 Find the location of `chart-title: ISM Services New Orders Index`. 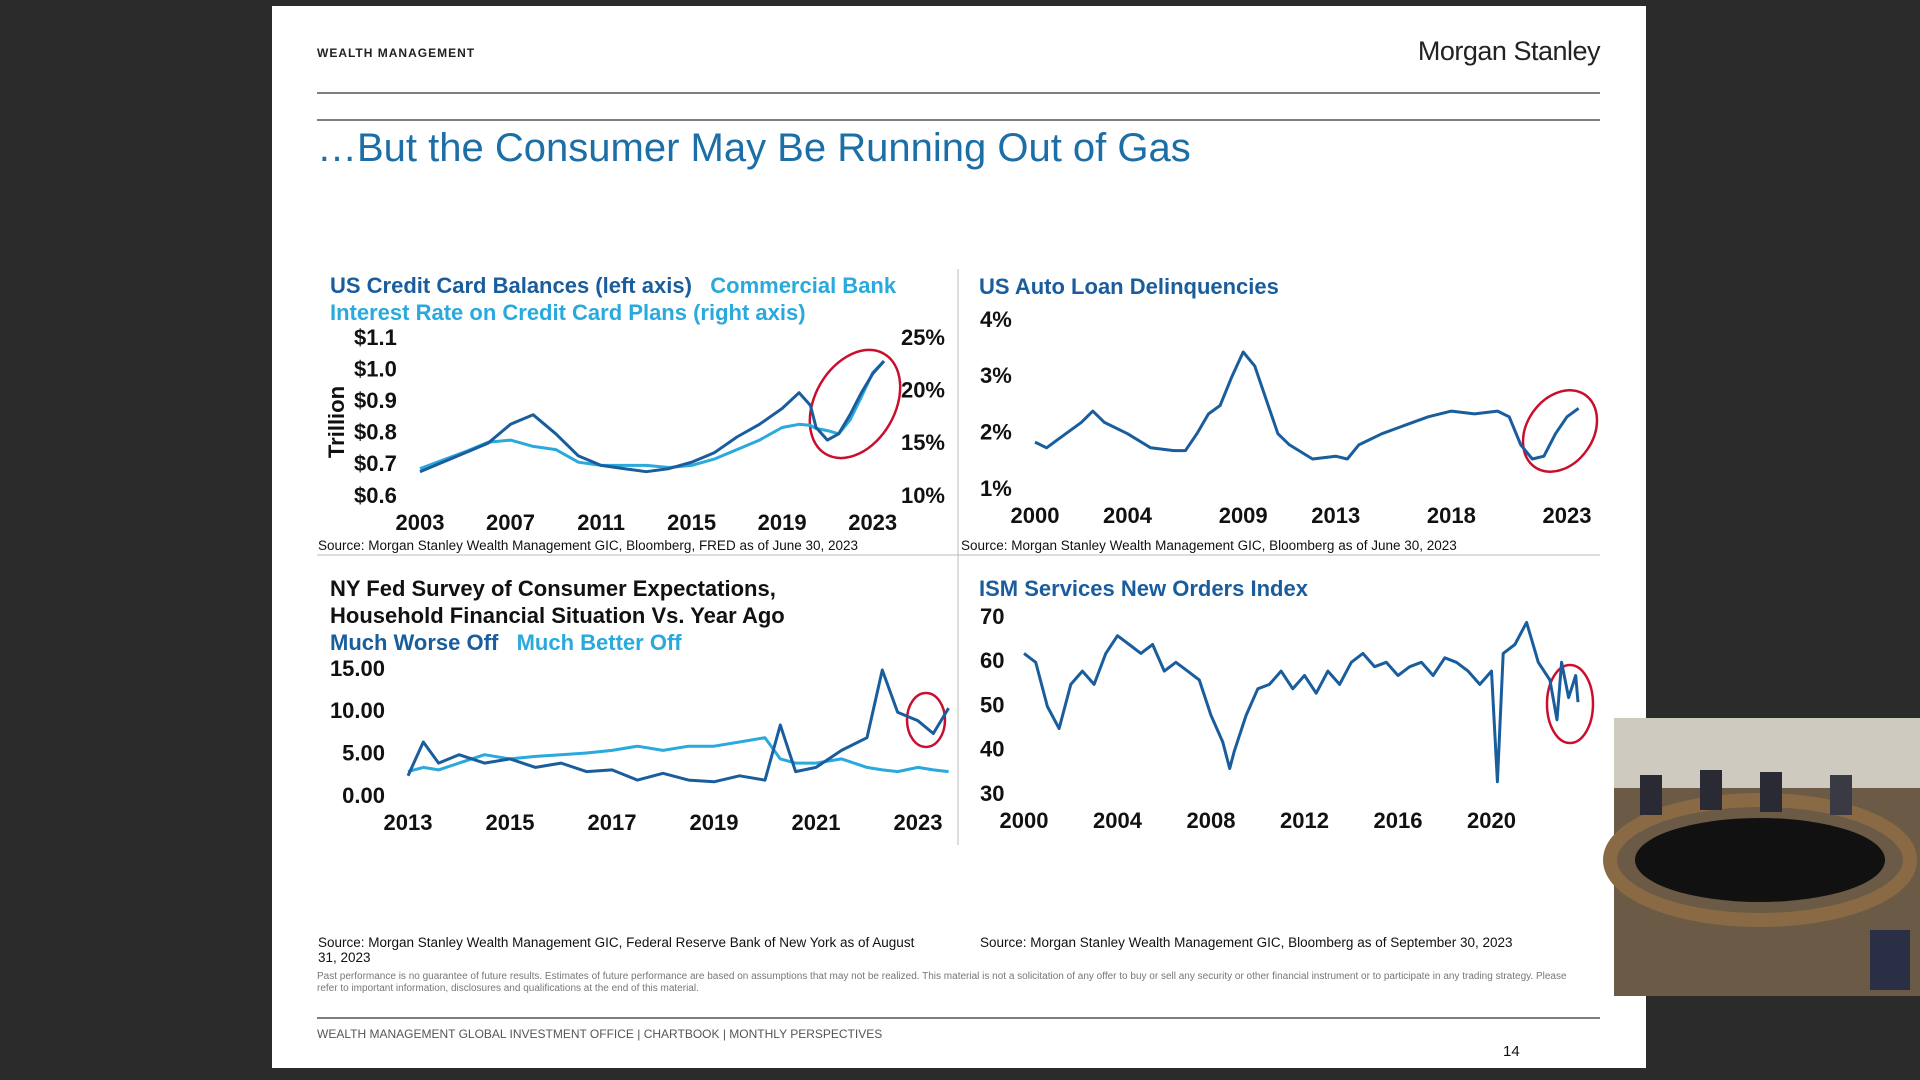

chart-title: ISM Services New Orders Index is located at coordinates (1143, 588).